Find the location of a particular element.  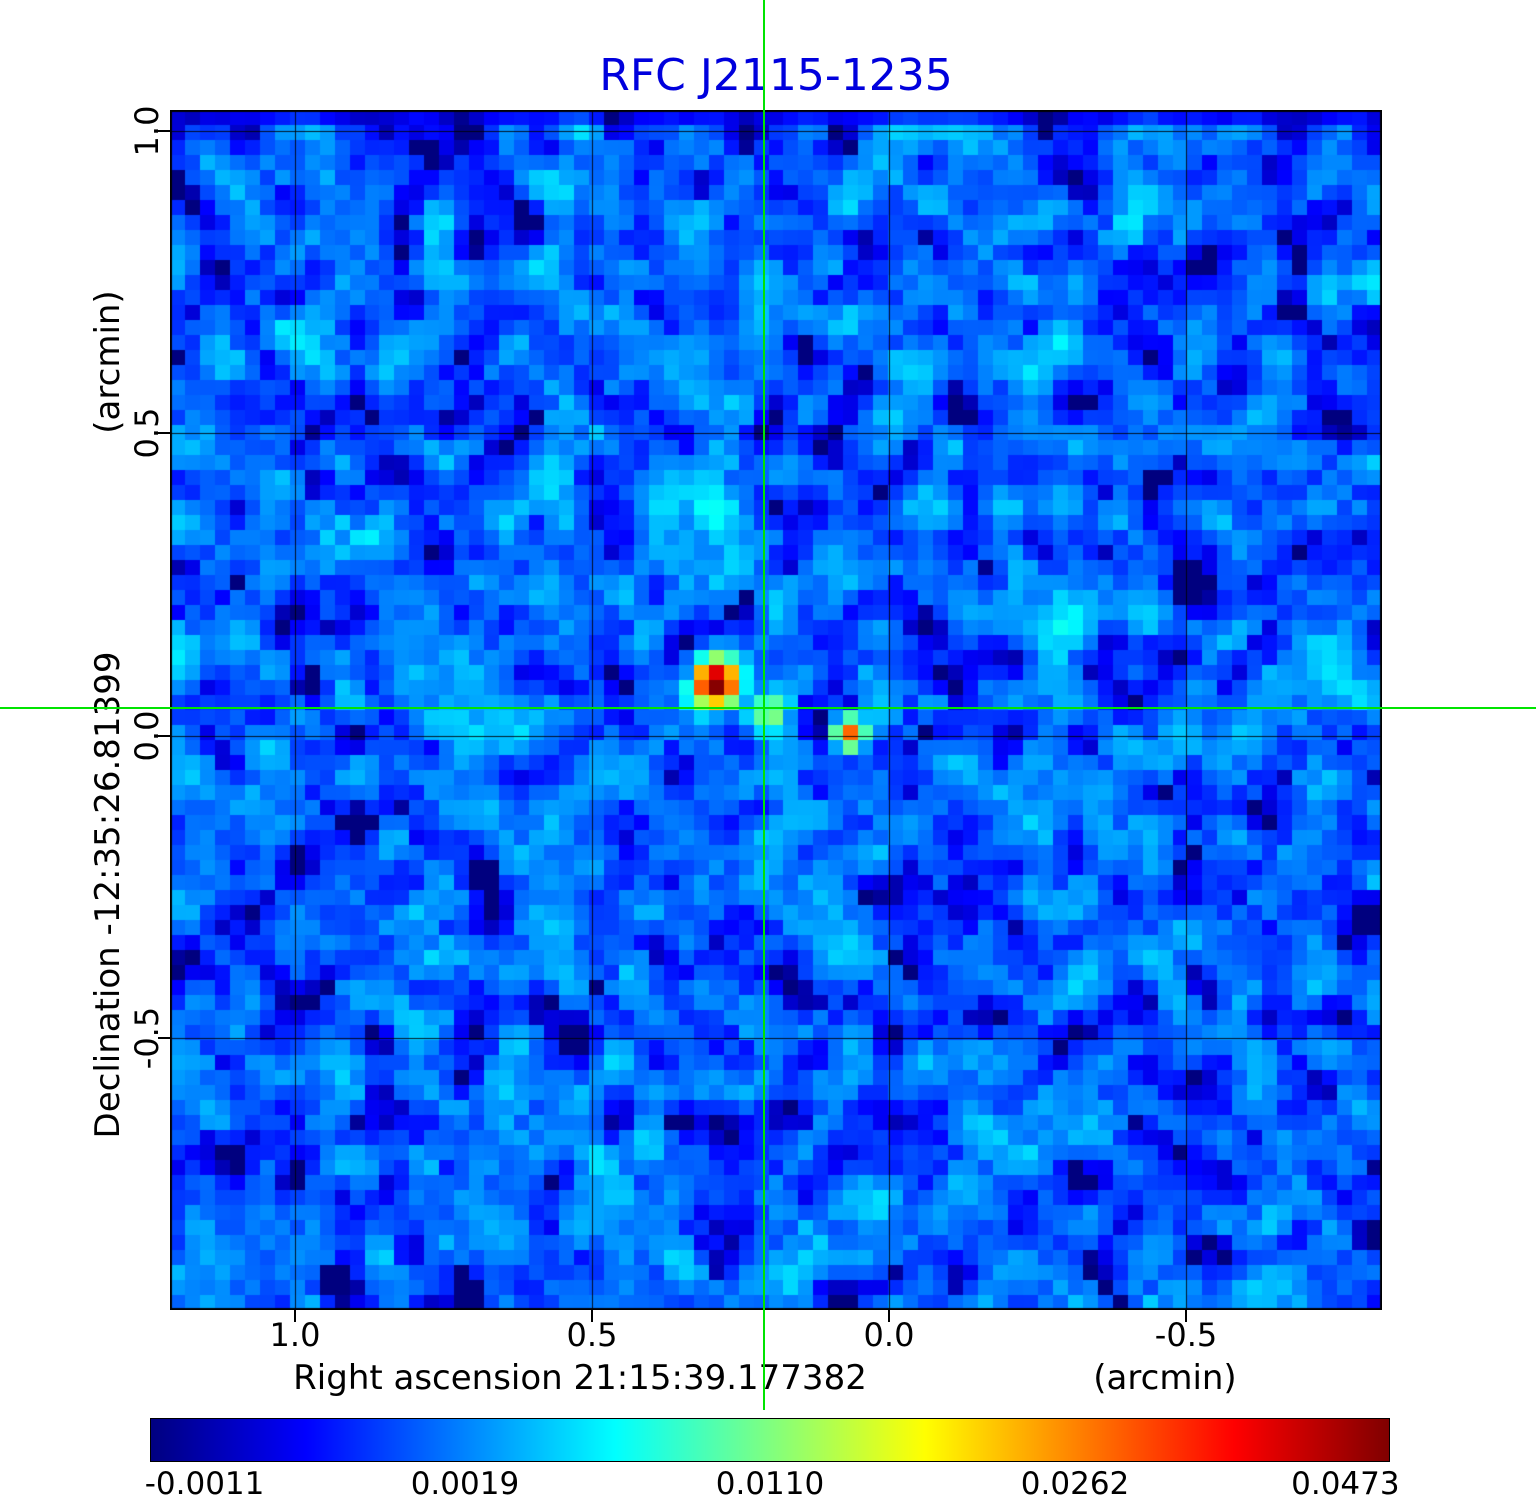

x-tick-label: -0.5 is located at coordinates (1186, 1335).